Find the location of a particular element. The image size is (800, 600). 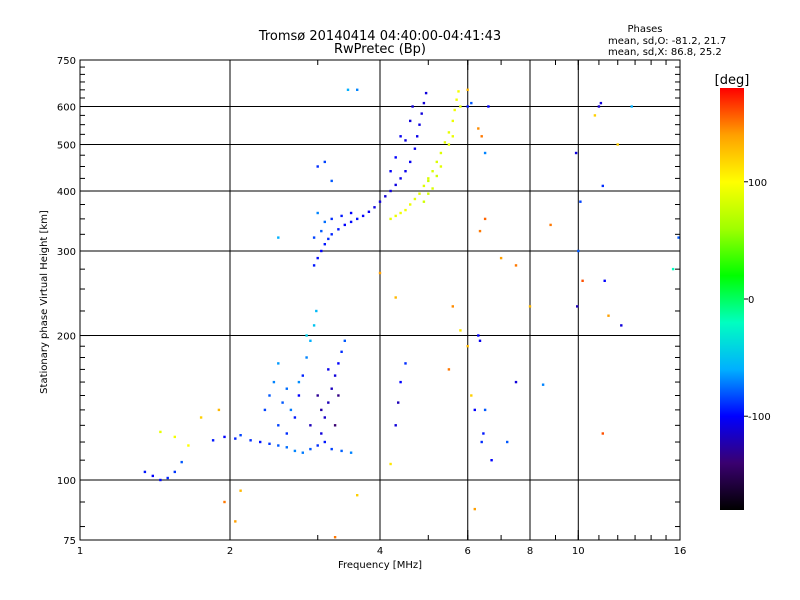

y-tick-label: 400 is located at coordinates (66, 192).